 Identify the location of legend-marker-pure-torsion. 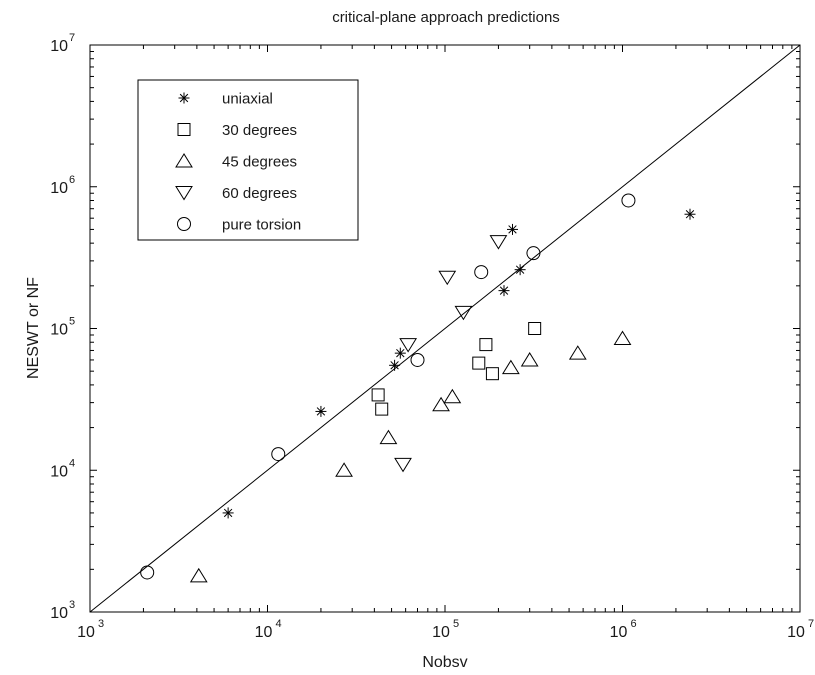
(184, 224).